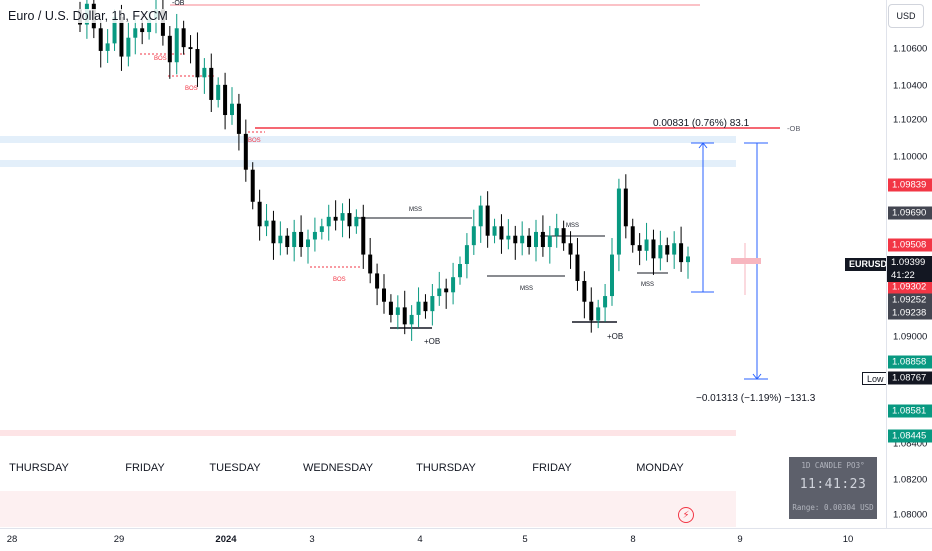  What do you see at coordinates (833, 465) in the screenshot?
I see `widget-title: 1D CANDLE PO3°` at bounding box center [833, 465].